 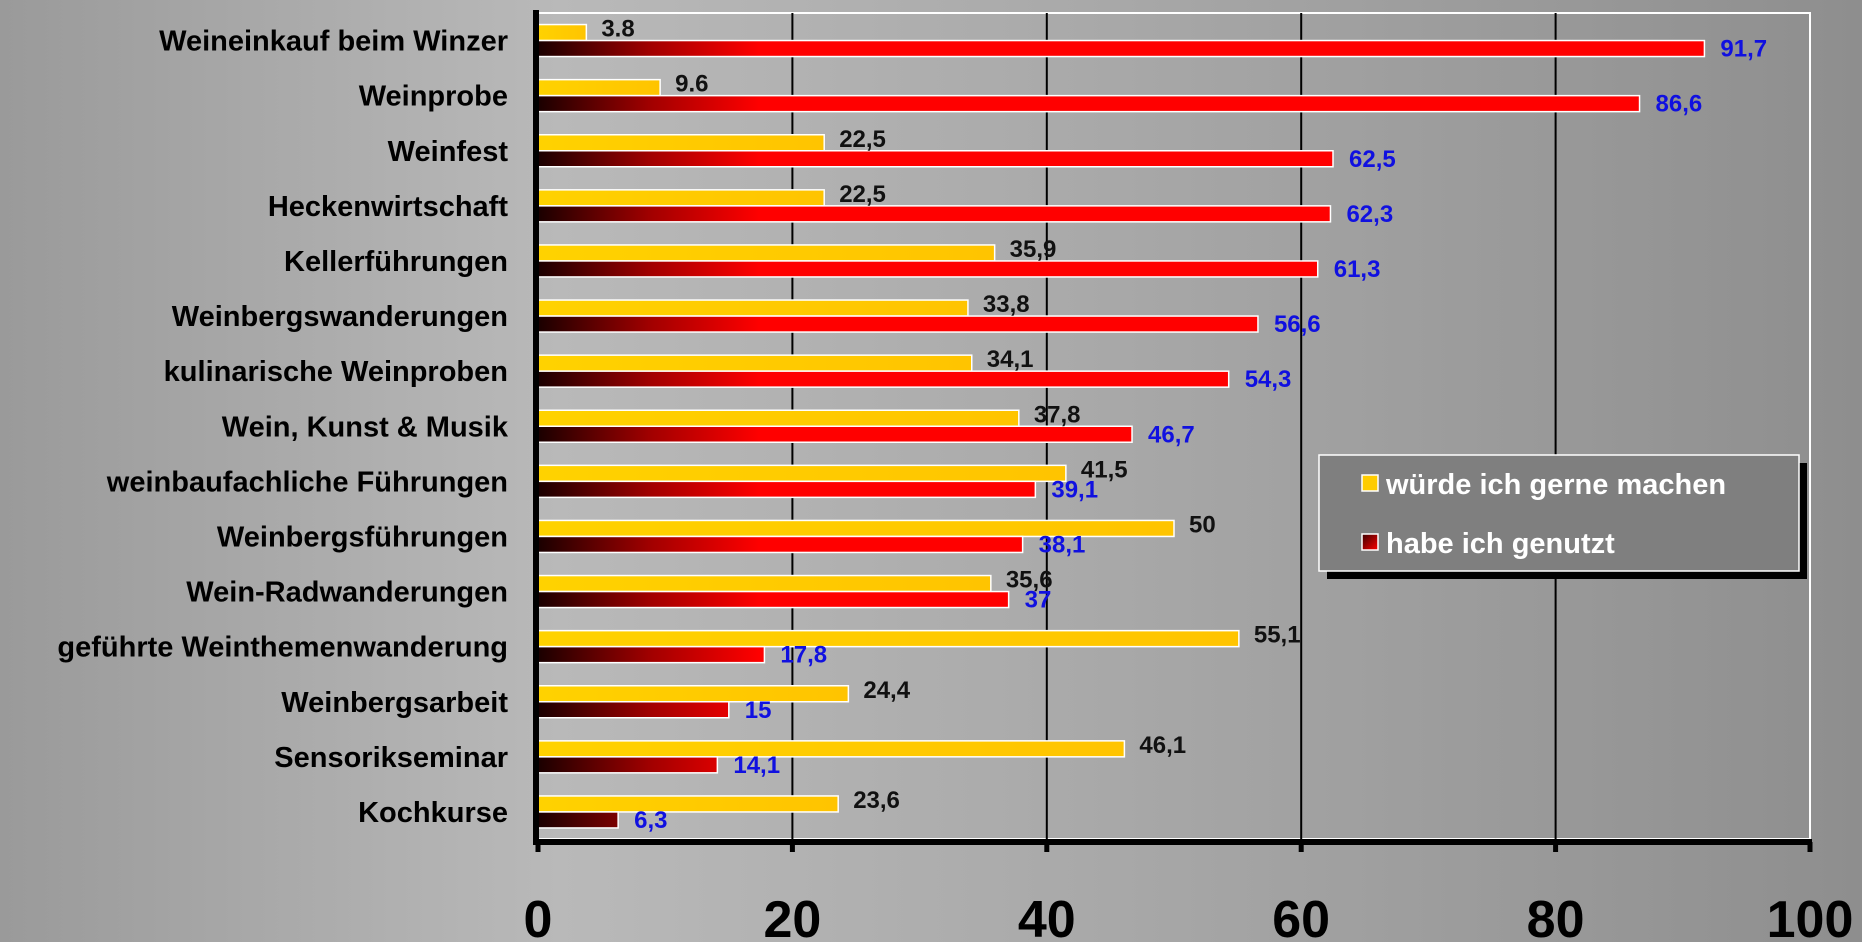 What do you see at coordinates (1062, 544) in the screenshot?
I see `data-label-habe: 38,1` at bounding box center [1062, 544].